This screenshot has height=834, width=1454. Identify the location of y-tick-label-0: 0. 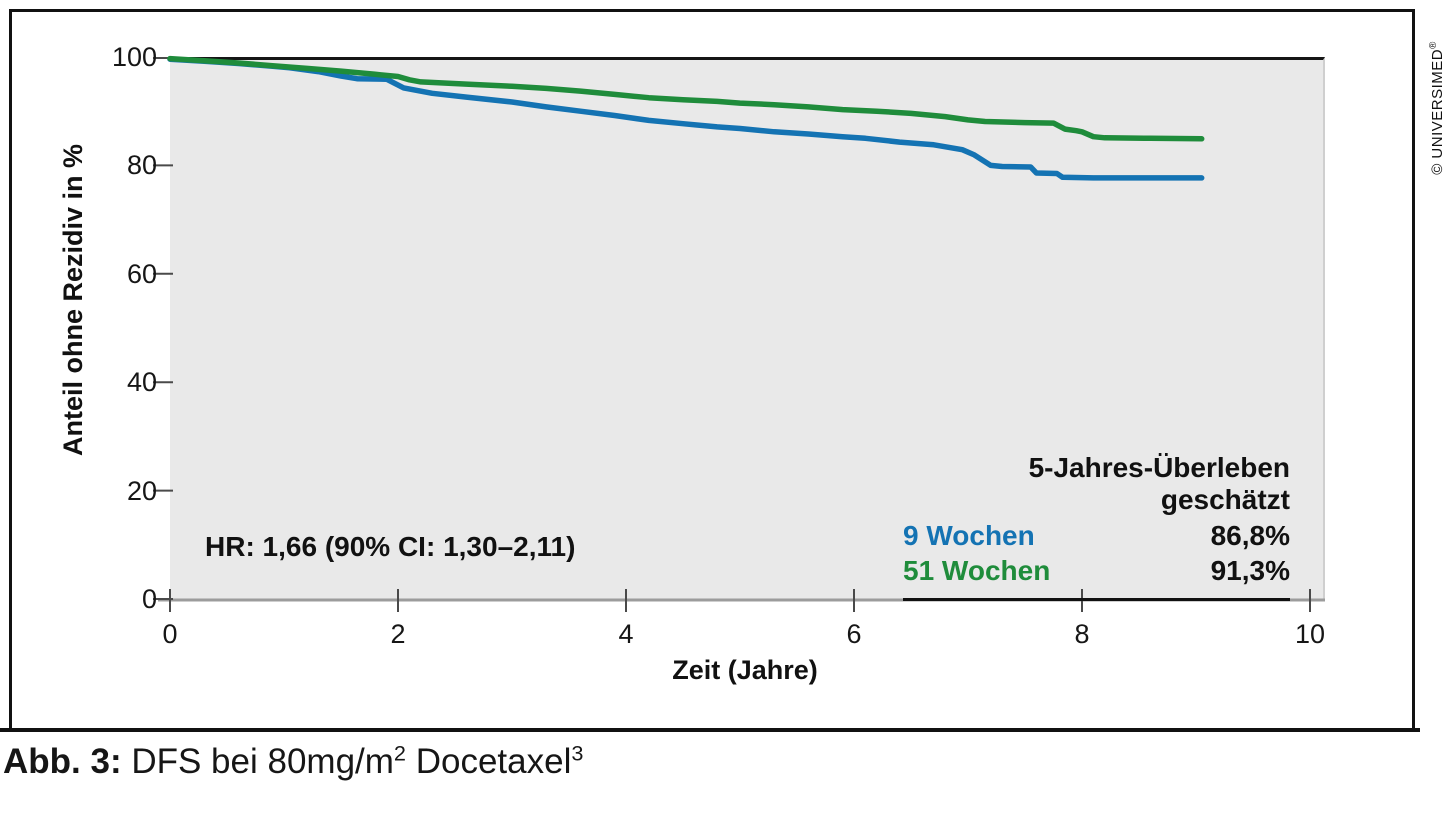
(149, 599).